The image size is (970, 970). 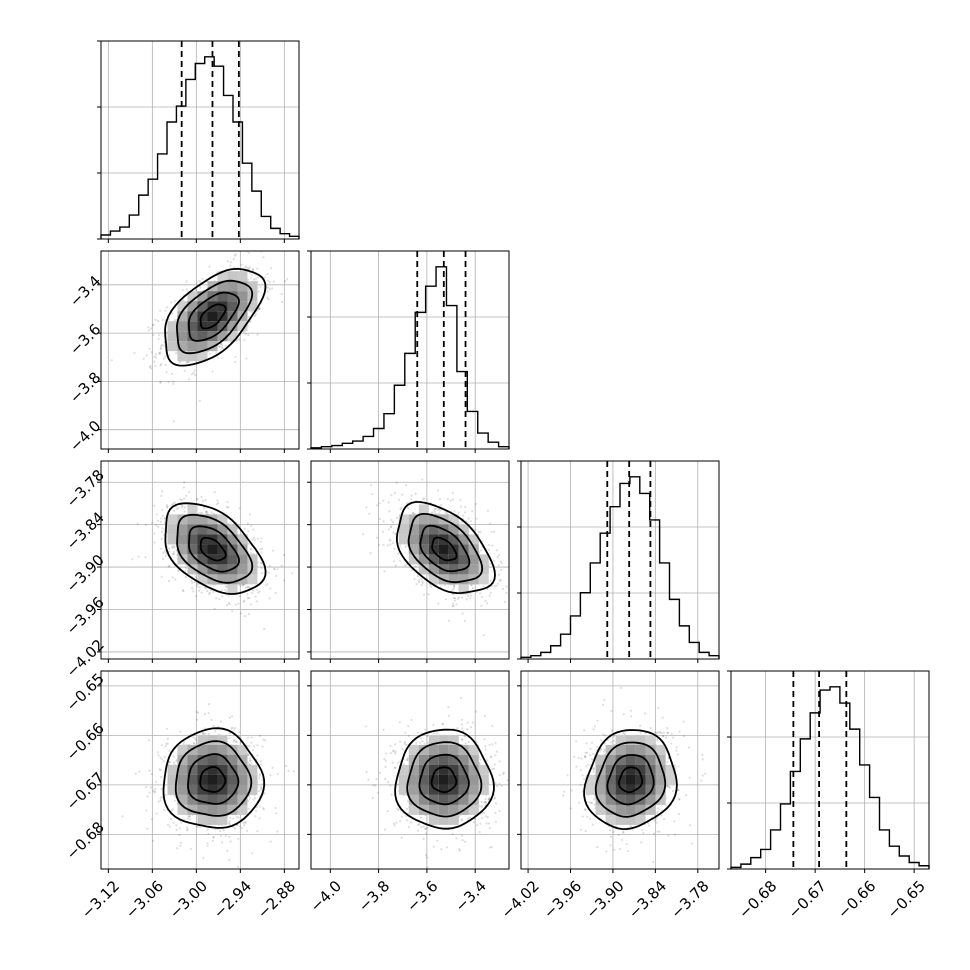 What do you see at coordinates (200, 147) in the screenshot?
I see `histogram-step` at bounding box center [200, 147].